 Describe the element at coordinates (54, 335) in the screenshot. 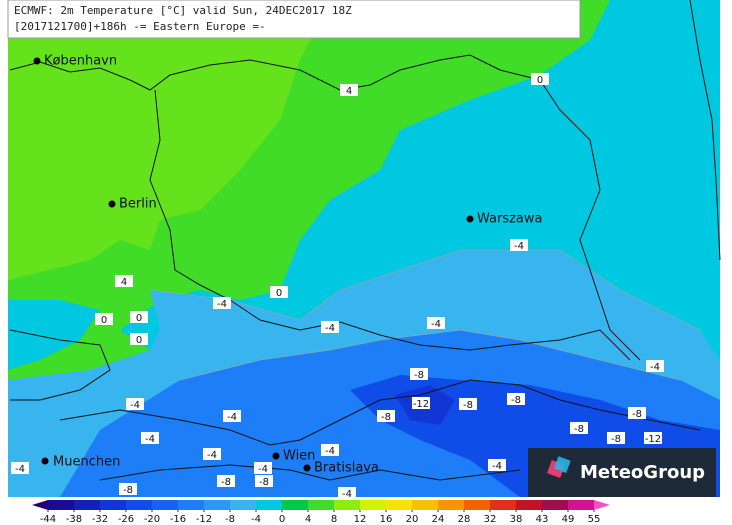

I see `cool-pocket` at that location.